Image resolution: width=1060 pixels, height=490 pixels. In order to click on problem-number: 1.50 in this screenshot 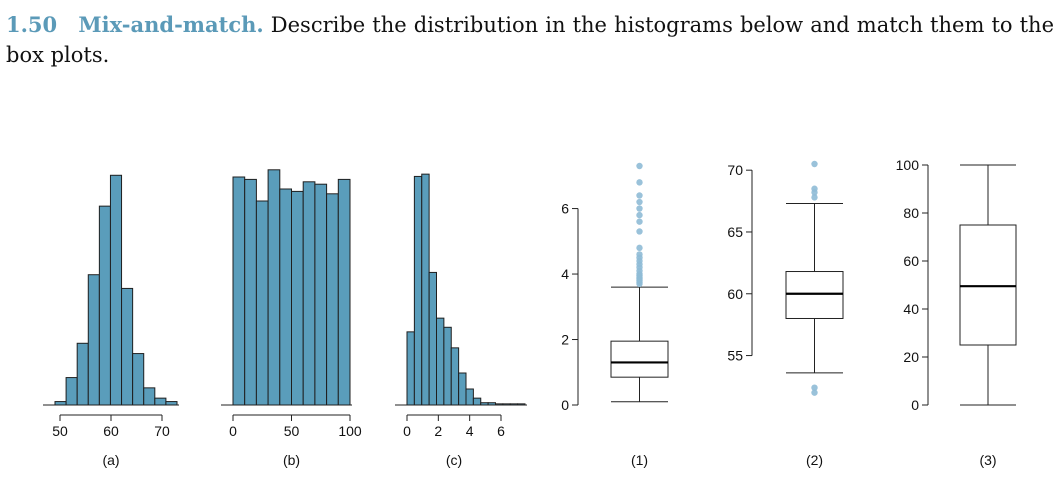, I will do `click(32, 24)`.